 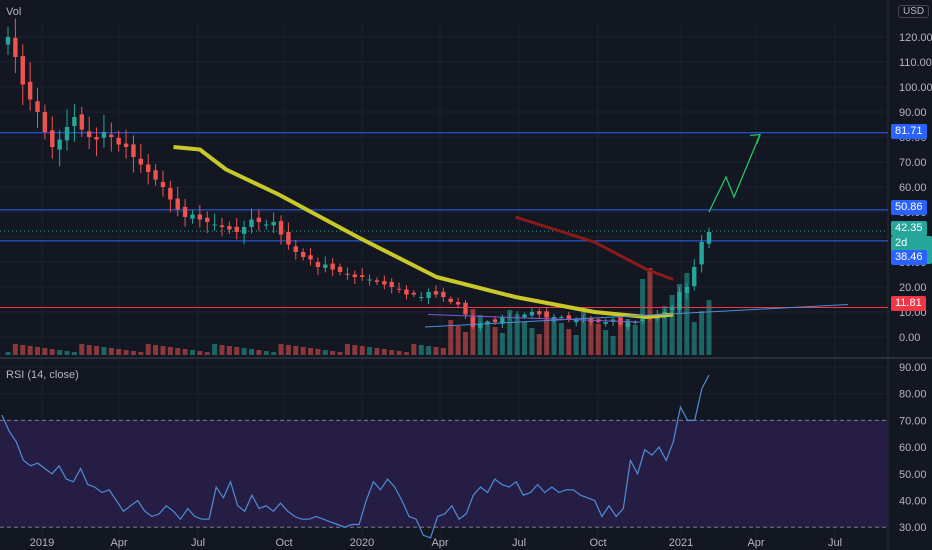 I want to click on price-tick-label: 90.00, so click(x=913, y=113).